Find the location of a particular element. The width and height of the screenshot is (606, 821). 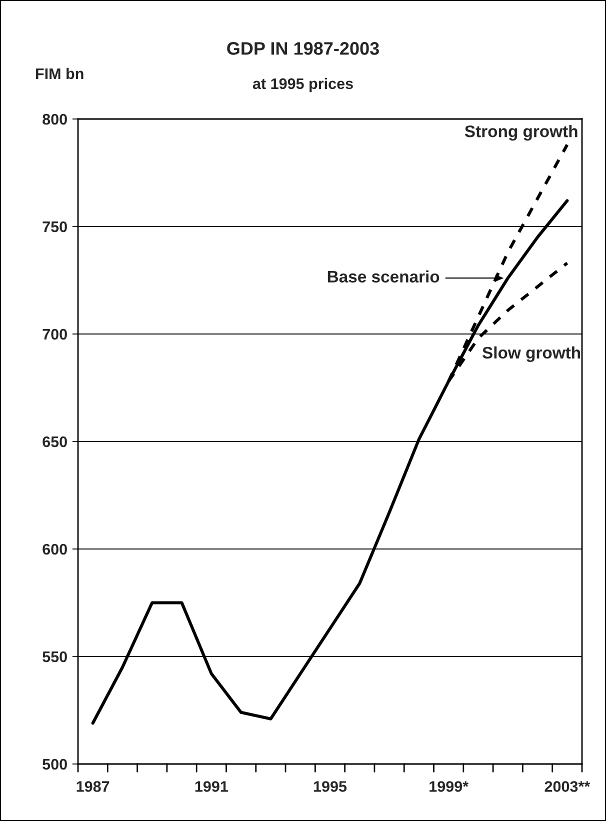

x-tick-label: 1991 is located at coordinates (211, 786).